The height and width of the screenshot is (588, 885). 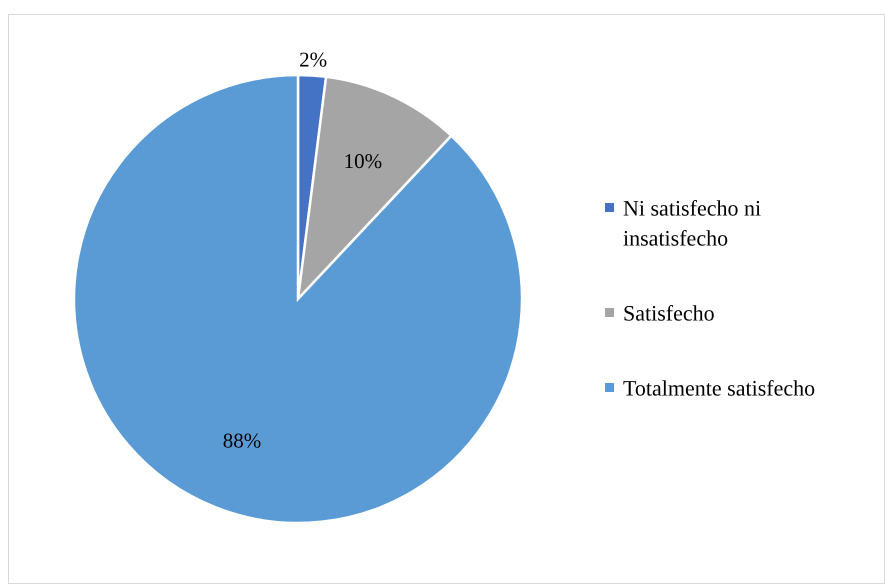 What do you see at coordinates (669, 313) in the screenshot?
I see `legend-label: Satisfecho` at bounding box center [669, 313].